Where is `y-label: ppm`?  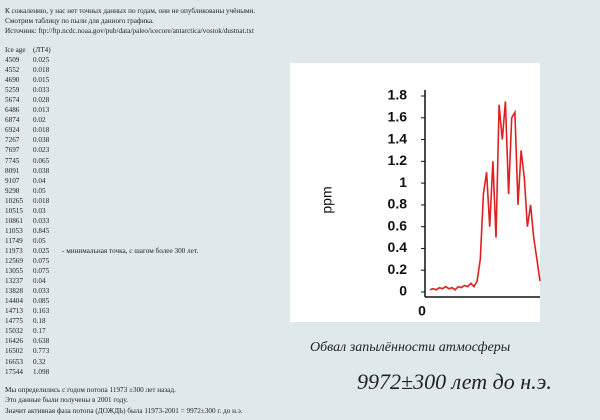 y-label: ppm is located at coordinates (327, 199).